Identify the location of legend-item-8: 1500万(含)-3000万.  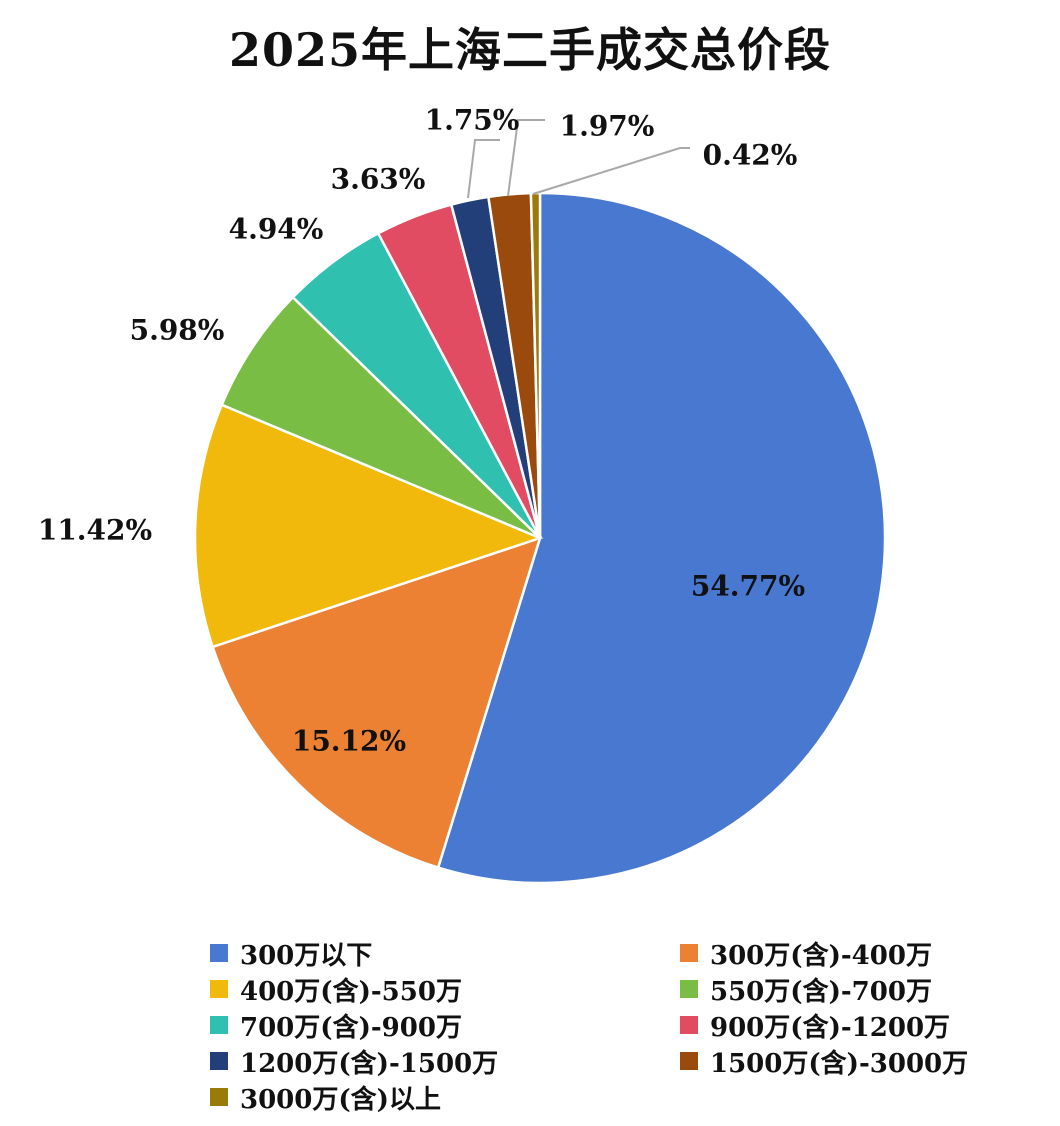
(865, 1061).